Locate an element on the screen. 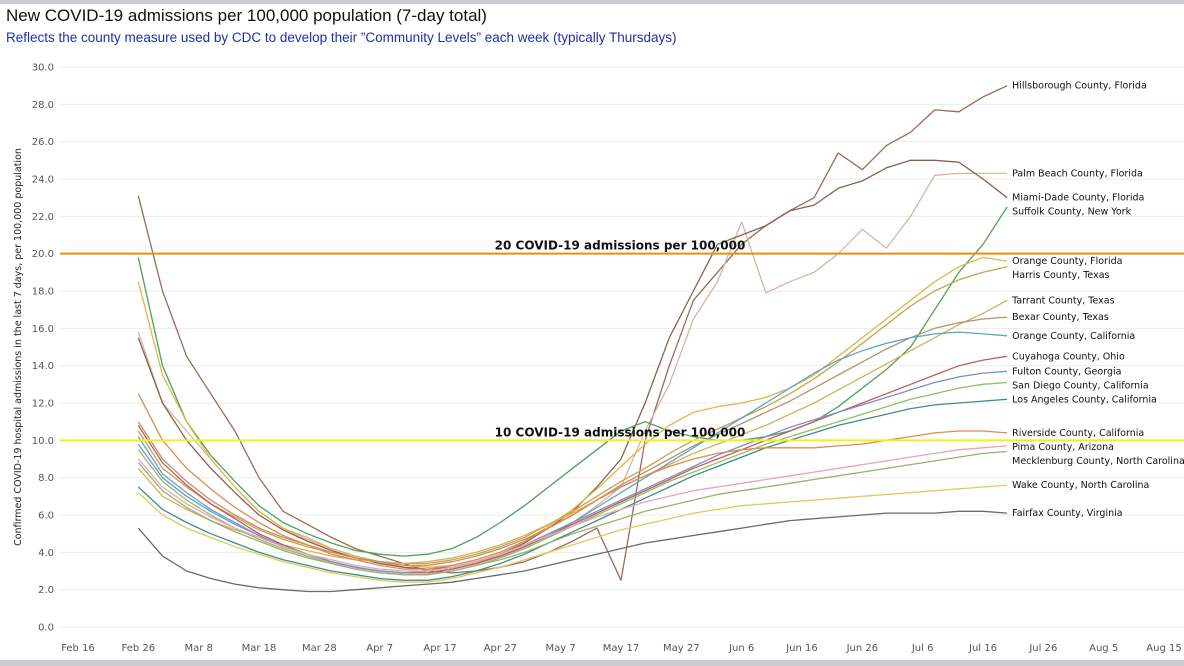 Image resolution: width=1184 pixels, height=666 pixels. y-tick-label: 20.0 is located at coordinates (43, 254).